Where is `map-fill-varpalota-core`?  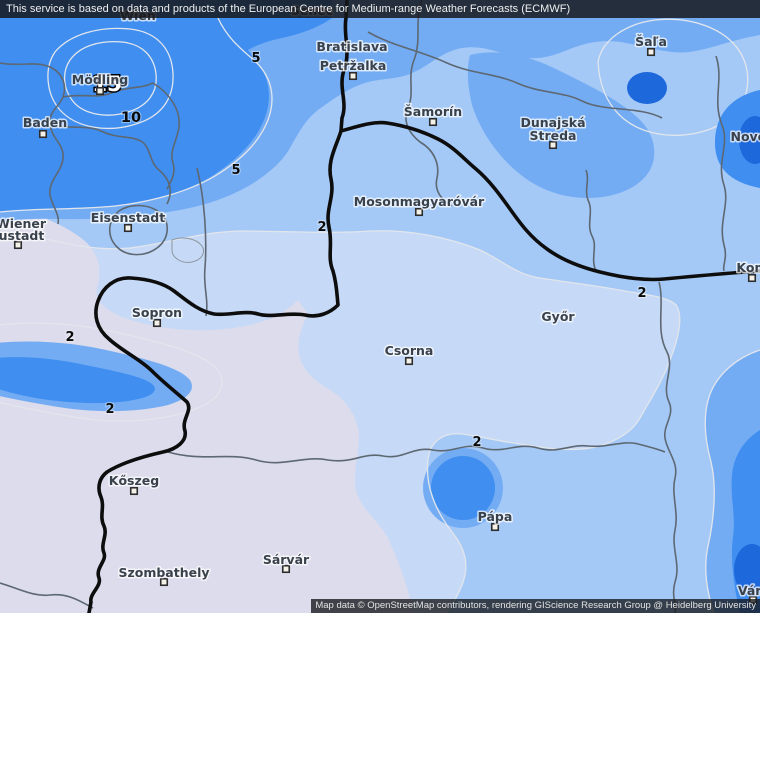
map-fill-varpalota-core is located at coordinates (747, 570).